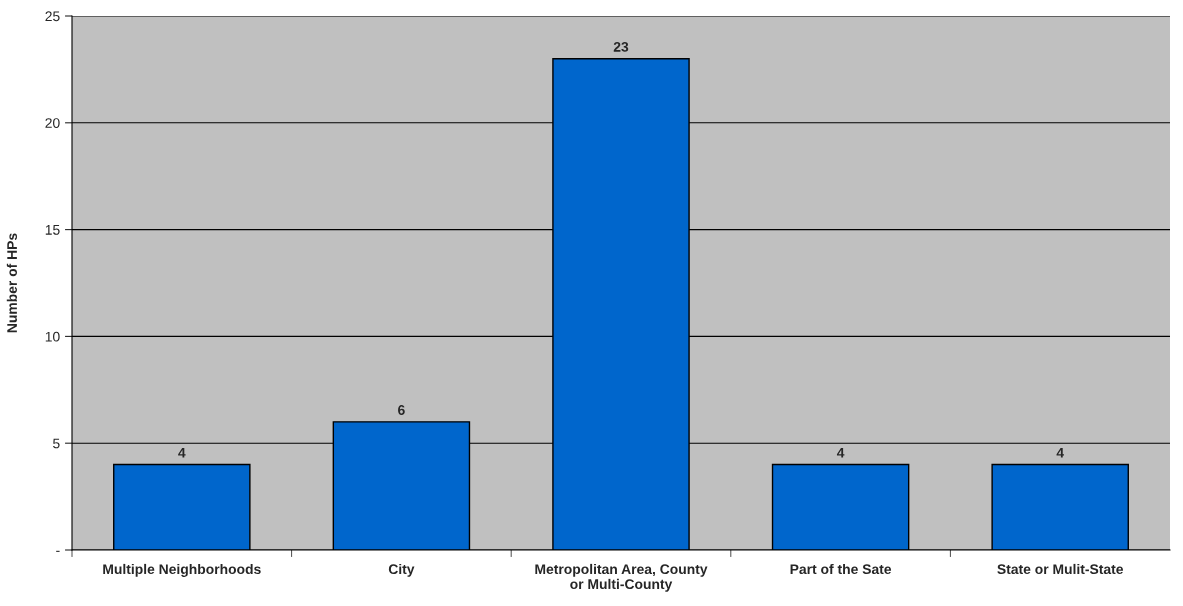  I want to click on x-tick-label: Metropolitan Area, County or Multi-County, so click(621, 577).